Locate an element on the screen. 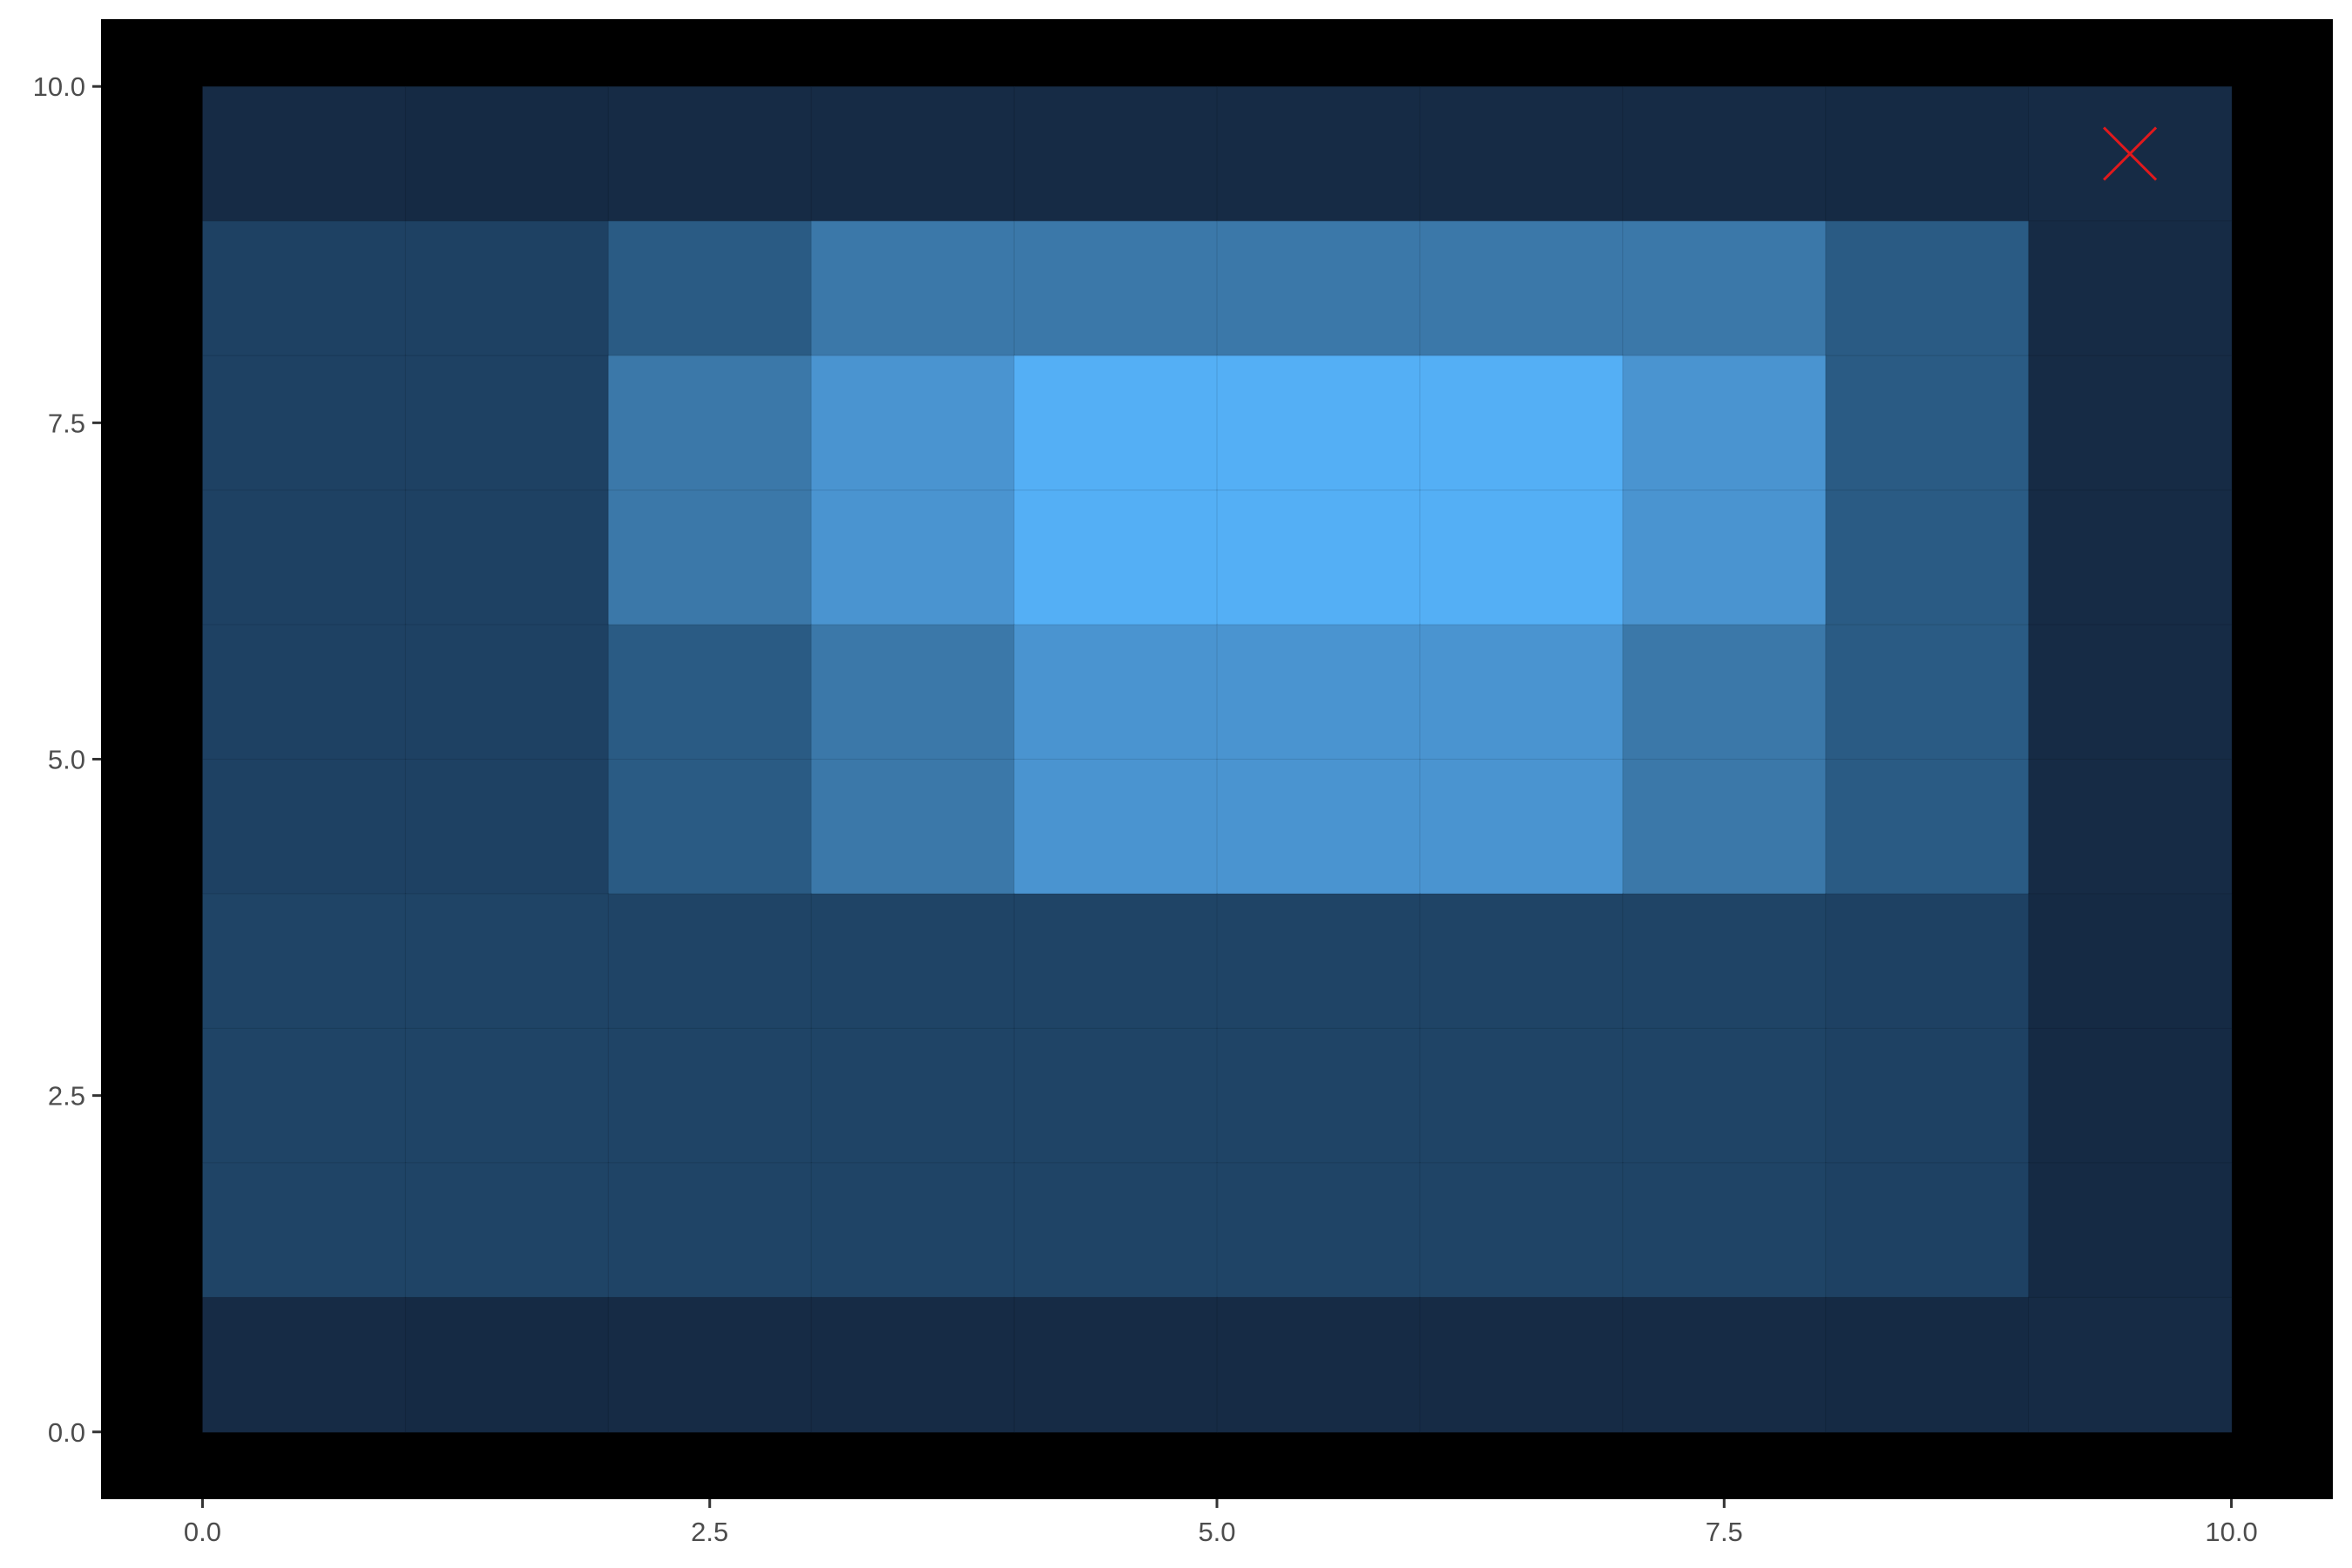 The image size is (2352, 1568). y-tick-label: 10.0 is located at coordinates (59, 86).